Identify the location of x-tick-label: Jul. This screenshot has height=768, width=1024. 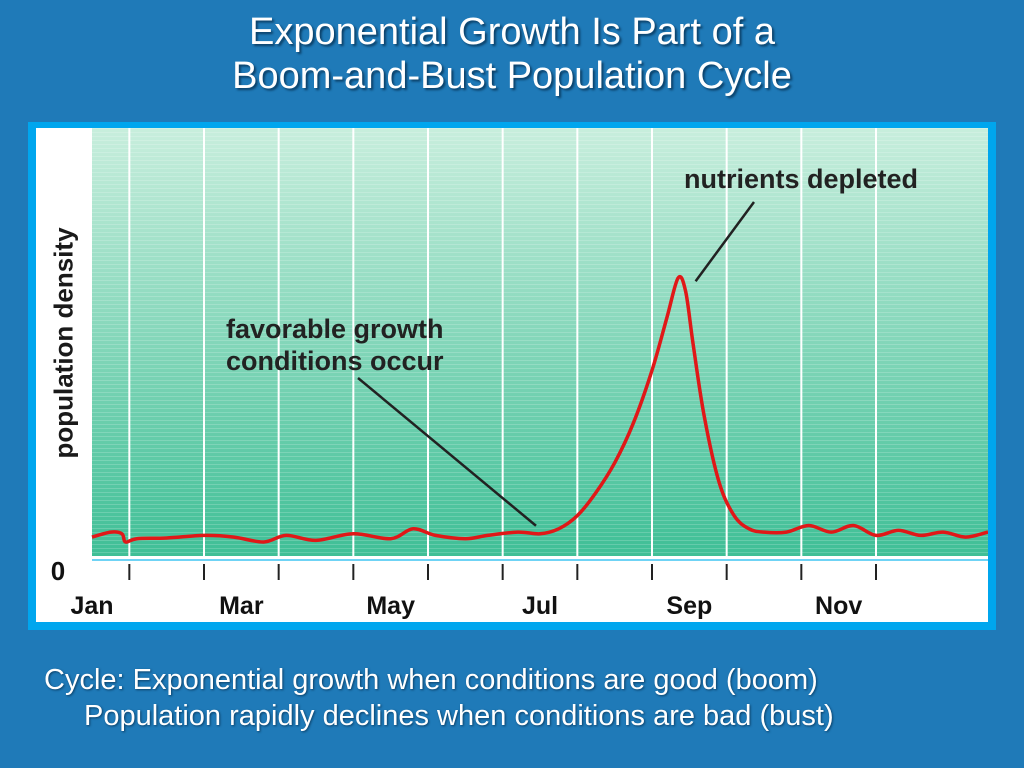
(540, 606).